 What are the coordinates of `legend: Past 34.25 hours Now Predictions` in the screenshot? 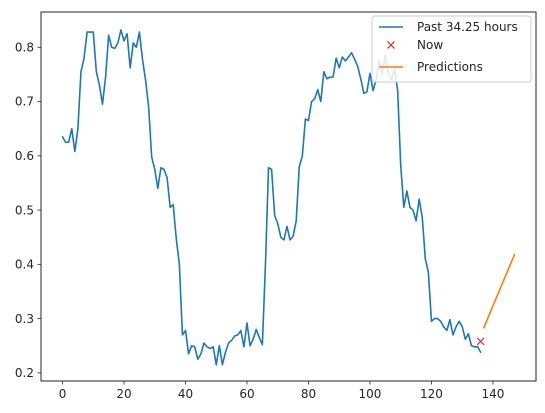 It's located at (451, 49).